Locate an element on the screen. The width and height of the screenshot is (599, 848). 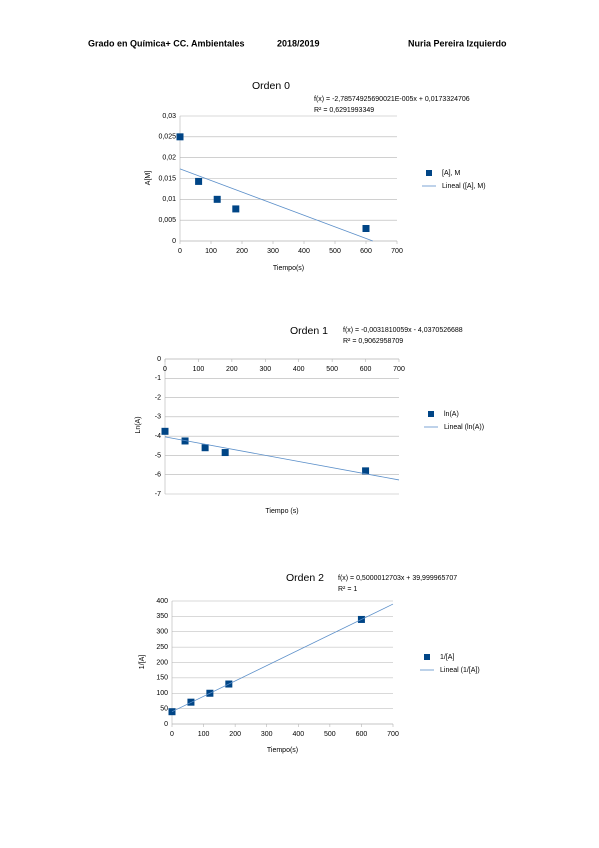
chart-title: Orden 0 is located at coordinates (271, 86).